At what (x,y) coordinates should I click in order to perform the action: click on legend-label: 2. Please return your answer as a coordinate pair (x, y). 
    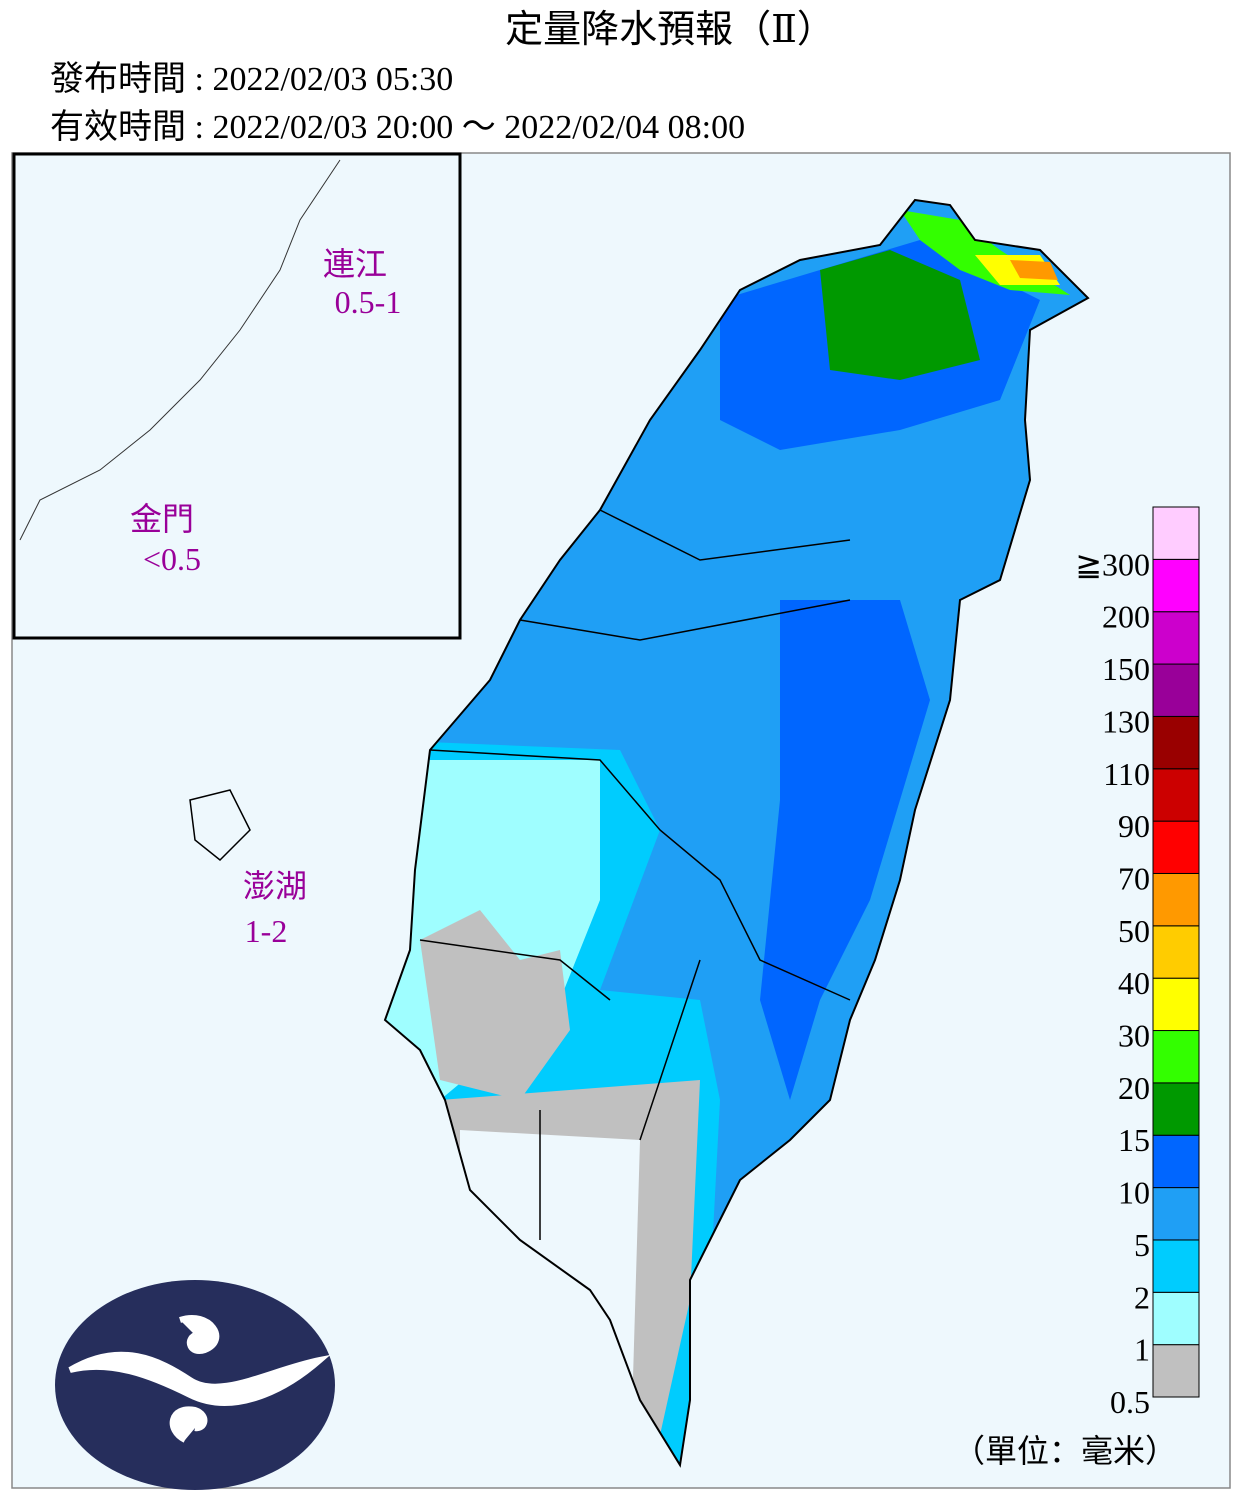
    Looking at the image, I should click on (1142, 1297).